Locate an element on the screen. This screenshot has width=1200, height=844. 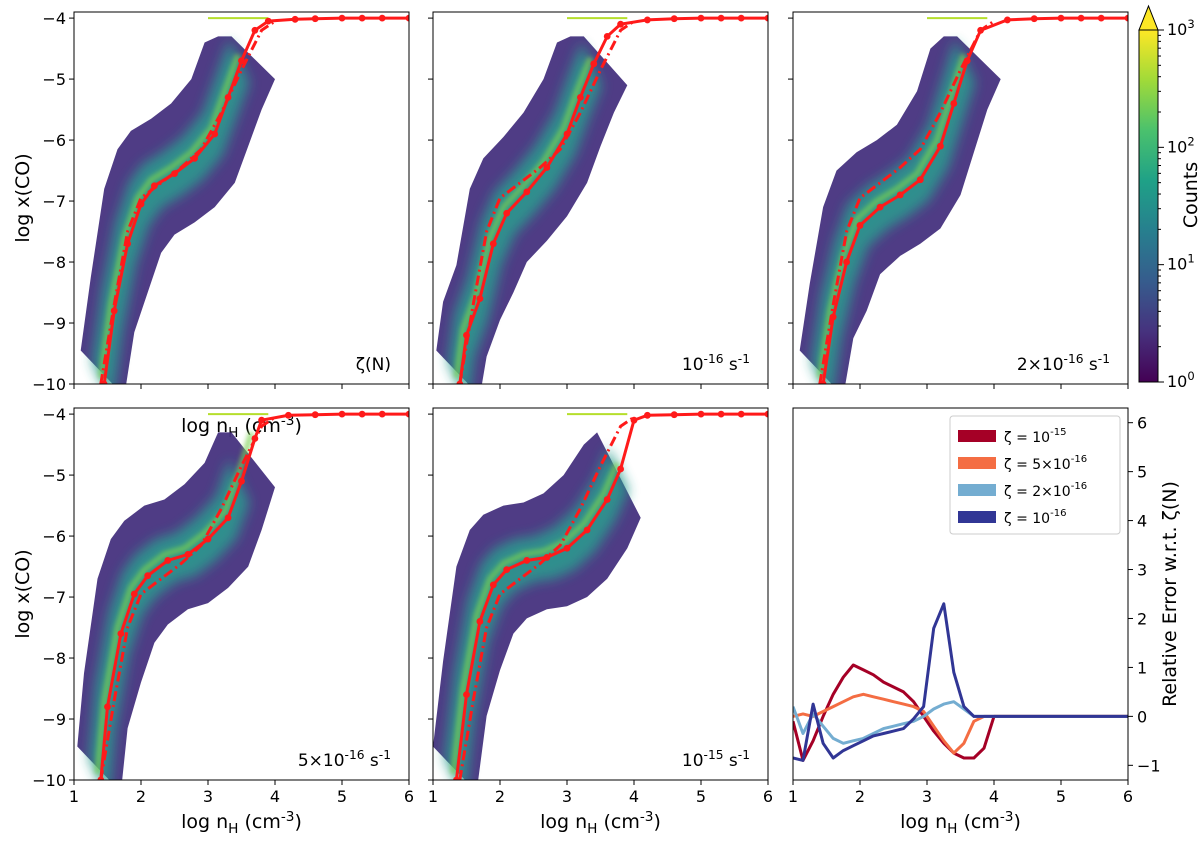
x-tick-label: 4 is located at coordinates (994, 796).